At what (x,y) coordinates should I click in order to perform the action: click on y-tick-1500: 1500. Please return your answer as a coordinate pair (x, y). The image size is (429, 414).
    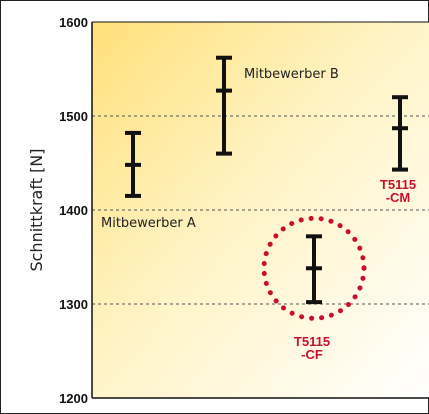
    Looking at the image, I should click on (73, 116).